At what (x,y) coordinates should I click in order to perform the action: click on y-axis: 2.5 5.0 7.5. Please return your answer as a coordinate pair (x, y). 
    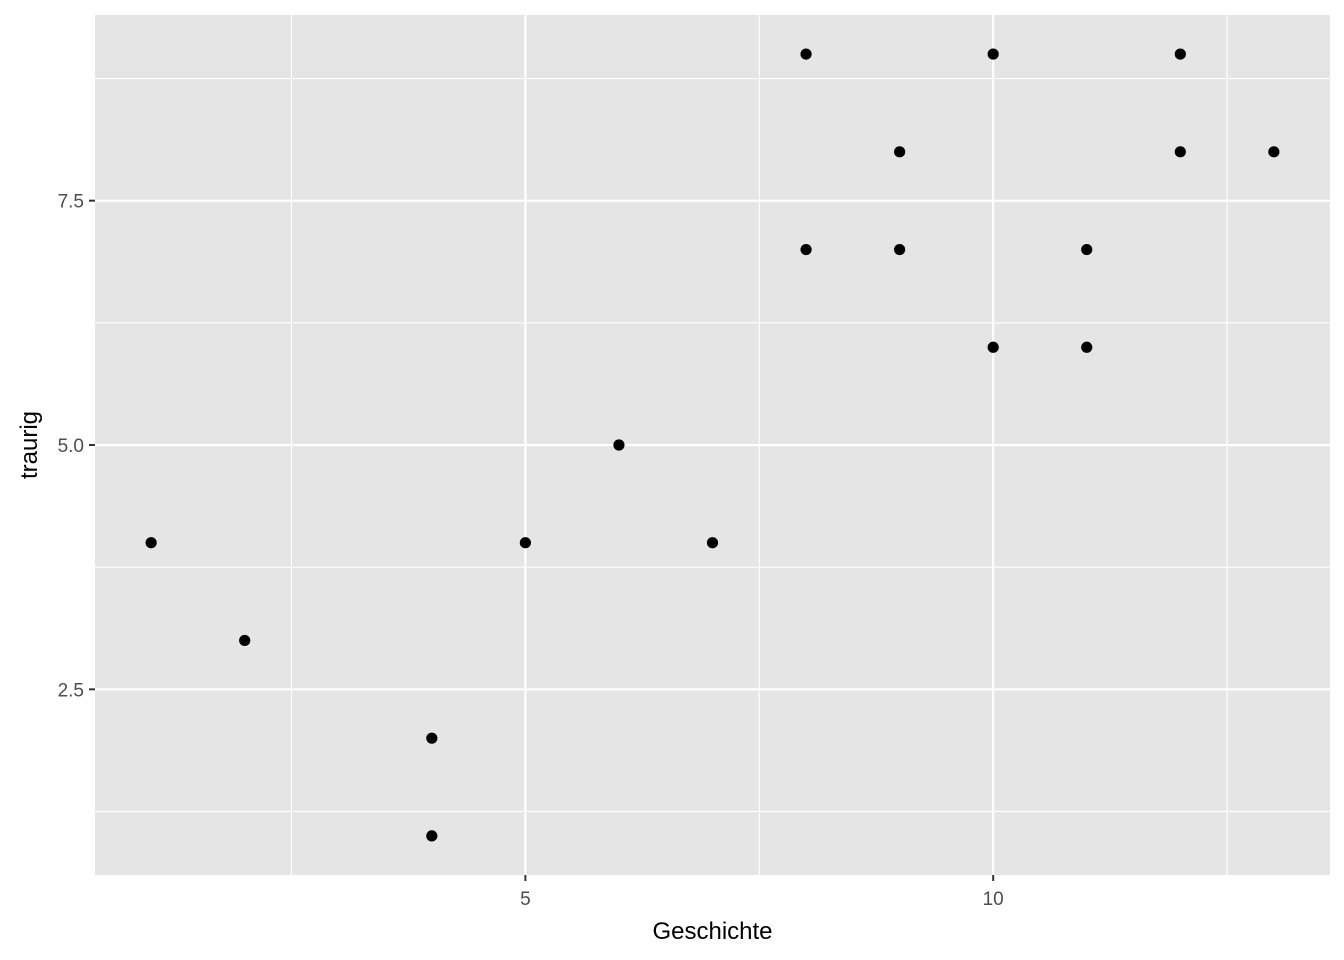
    Looking at the image, I should click on (76, 446).